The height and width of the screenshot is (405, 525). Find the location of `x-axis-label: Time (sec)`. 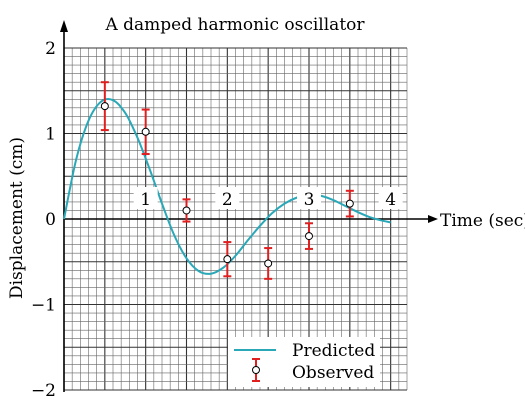

x-axis-label: Time (sec) is located at coordinates (482, 221).